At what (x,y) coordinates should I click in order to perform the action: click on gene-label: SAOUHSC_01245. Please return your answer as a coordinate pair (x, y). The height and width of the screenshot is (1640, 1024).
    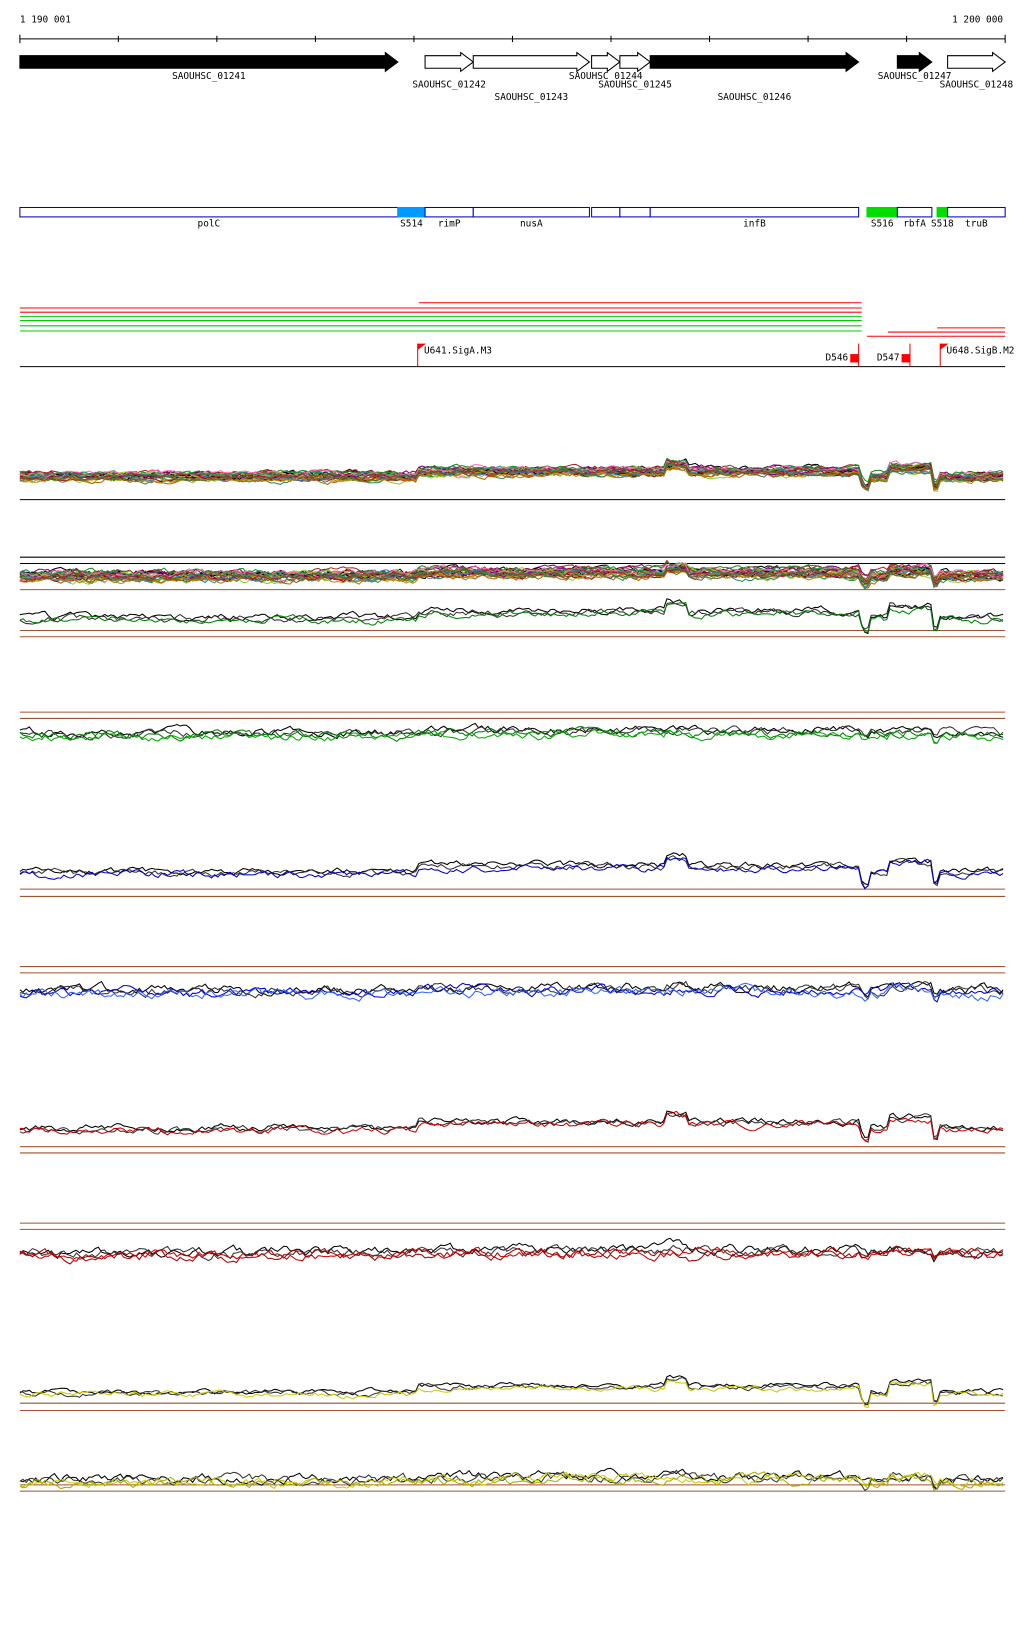
    Looking at the image, I should click on (635, 84).